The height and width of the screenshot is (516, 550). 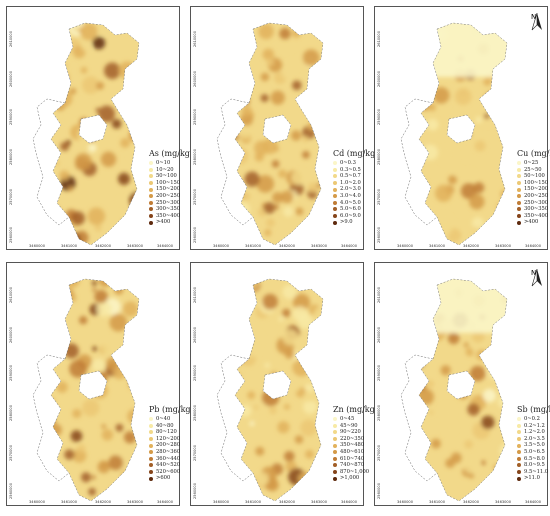 What do you see at coordinates (533, 183) in the screenshot?
I see `legend-entry: 100~150` at bounding box center [533, 183].